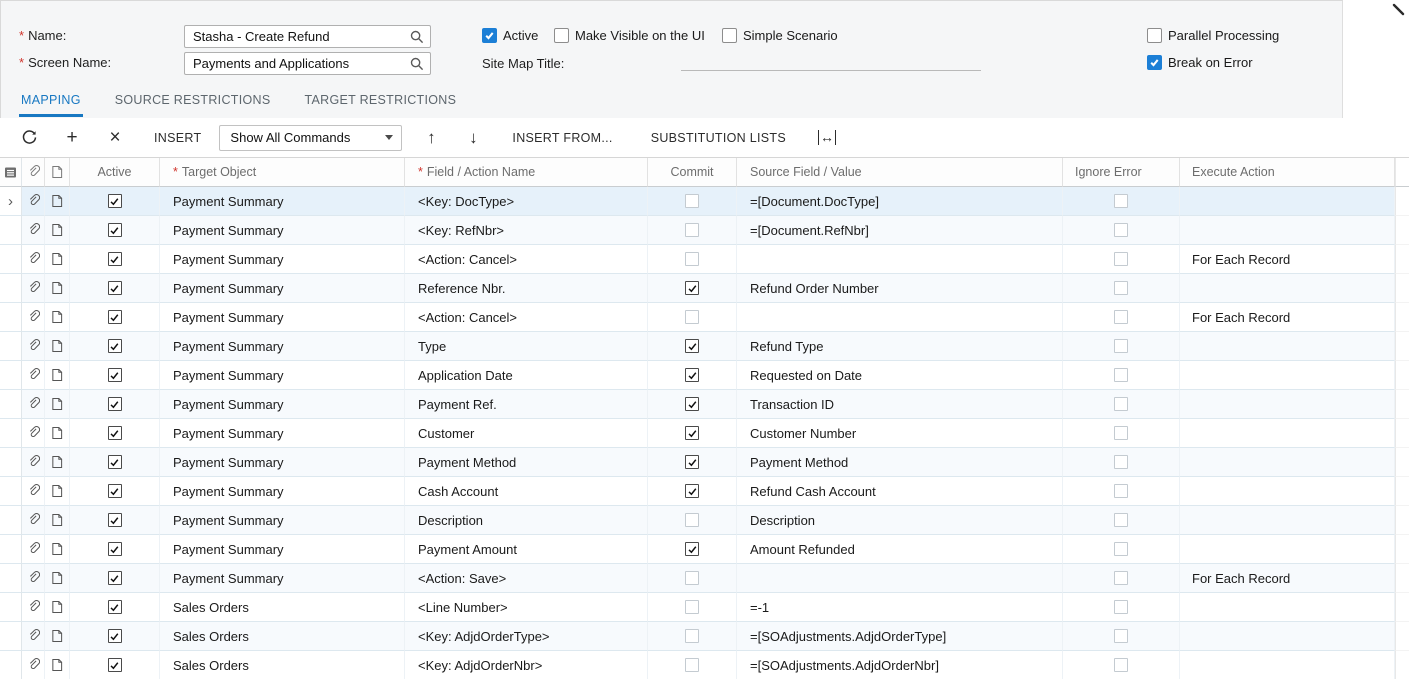 The width and height of the screenshot is (1409, 679). I want to click on column-header-field-action-name: * Field / Action Name, so click(526, 172).